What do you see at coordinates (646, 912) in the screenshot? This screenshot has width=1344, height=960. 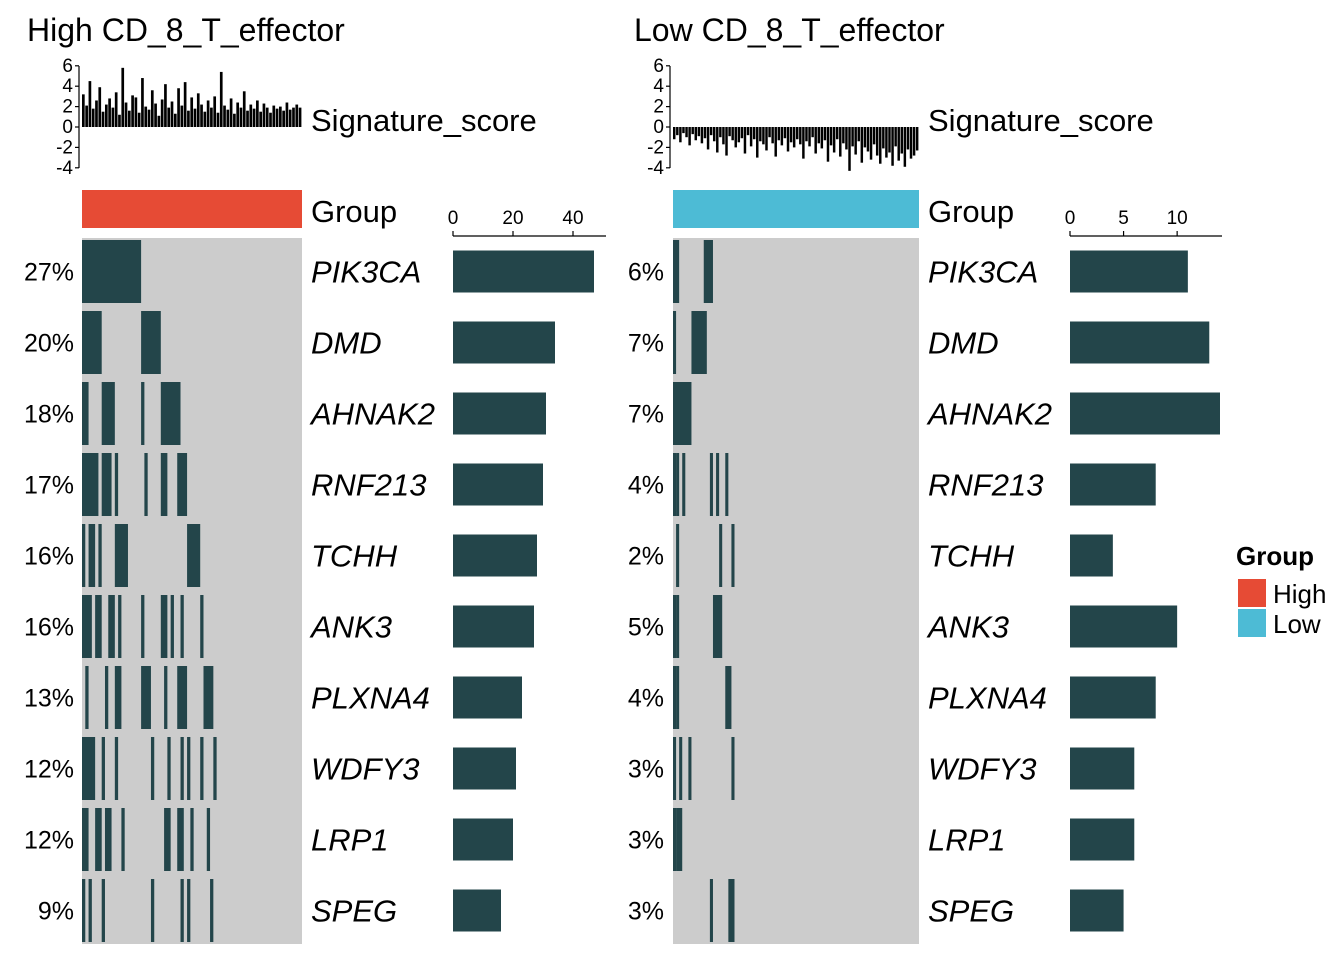 I see `mutation-percent: 3%` at bounding box center [646, 912].